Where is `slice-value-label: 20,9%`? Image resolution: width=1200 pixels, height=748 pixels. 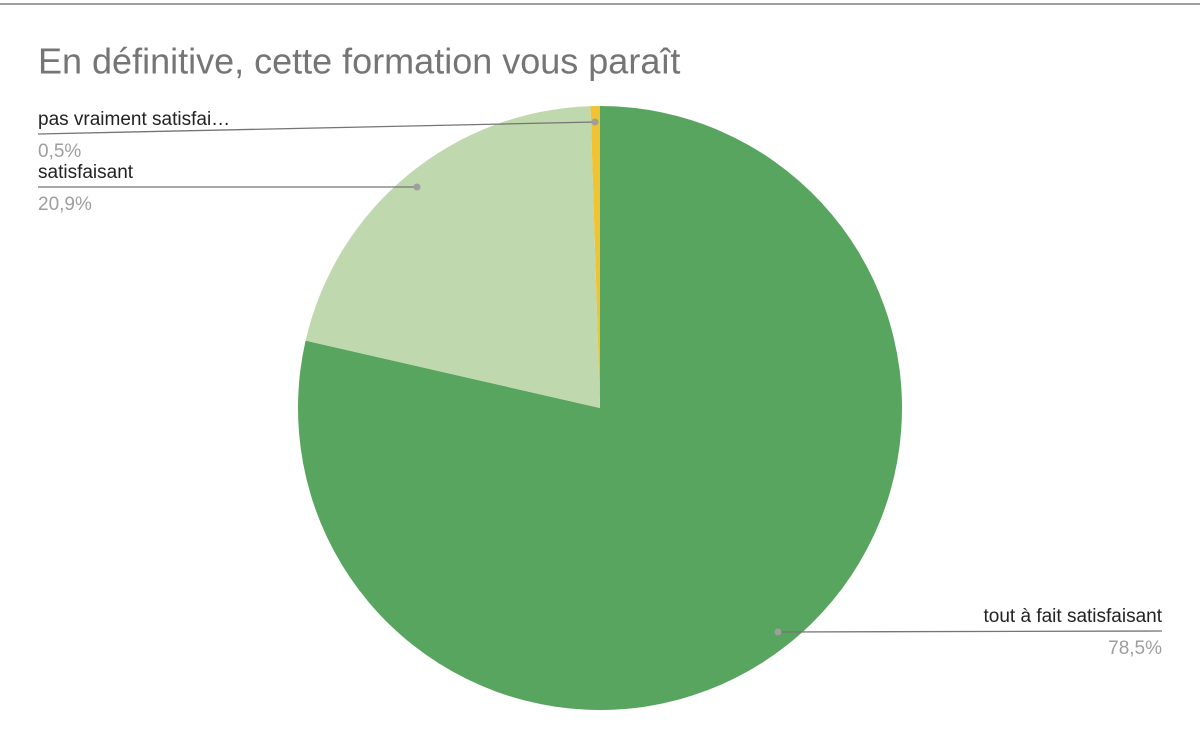
slice-value-label: 20,9% is located at coordinates (65, 204).